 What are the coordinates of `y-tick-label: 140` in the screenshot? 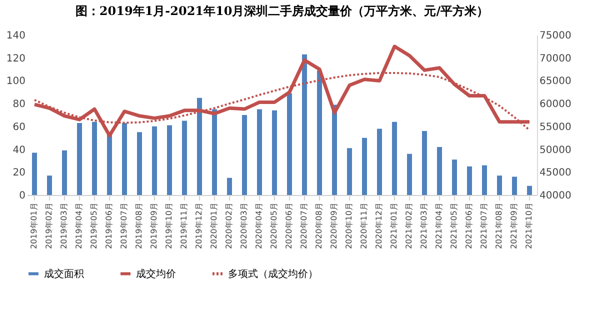 It's located at (16, 36).